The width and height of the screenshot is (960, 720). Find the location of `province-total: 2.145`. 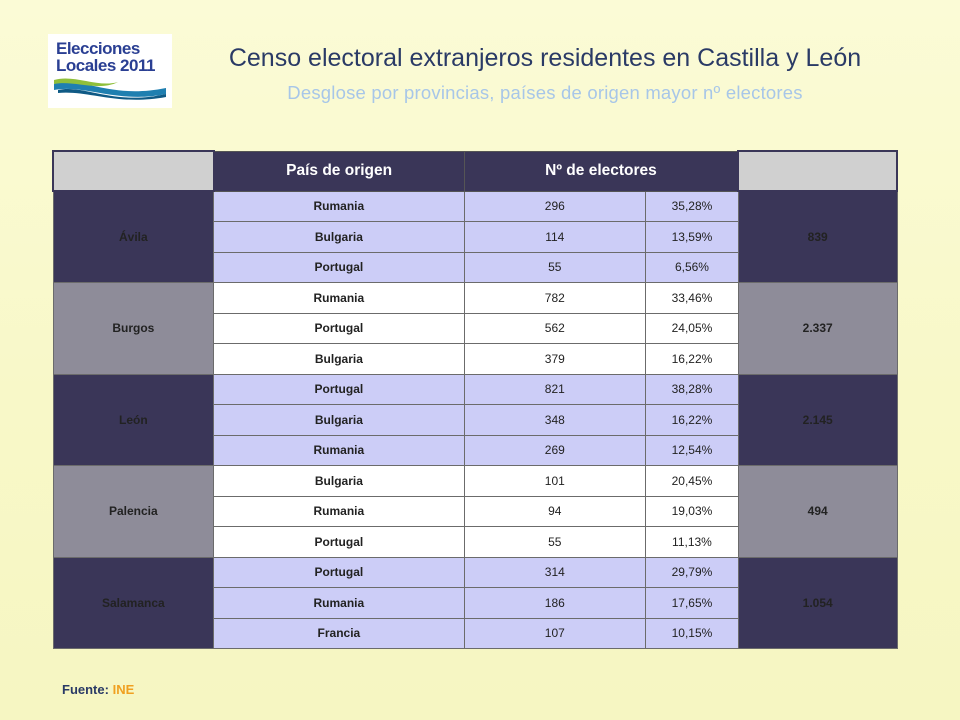

province-total: 2.145 is located at coordinates (817, 419).